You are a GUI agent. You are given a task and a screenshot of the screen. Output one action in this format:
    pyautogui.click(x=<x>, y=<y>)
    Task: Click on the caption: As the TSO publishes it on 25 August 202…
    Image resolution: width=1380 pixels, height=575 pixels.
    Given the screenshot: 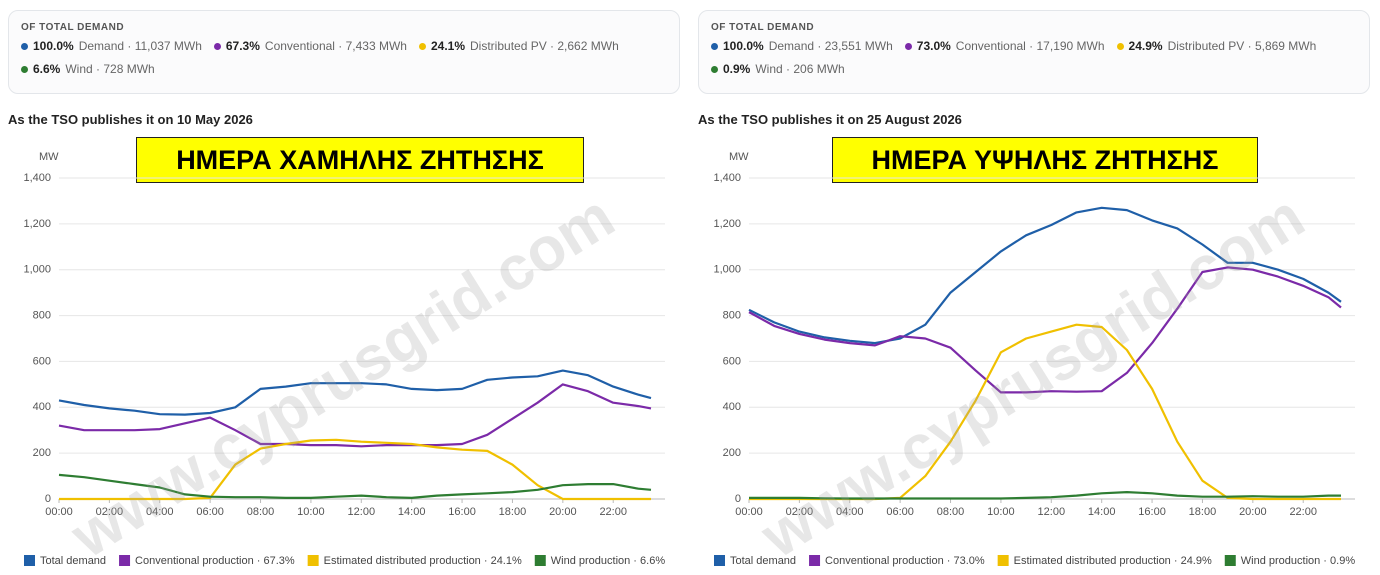 What is the action you would take?
    pyautogui.click(x=830, y=119)
    